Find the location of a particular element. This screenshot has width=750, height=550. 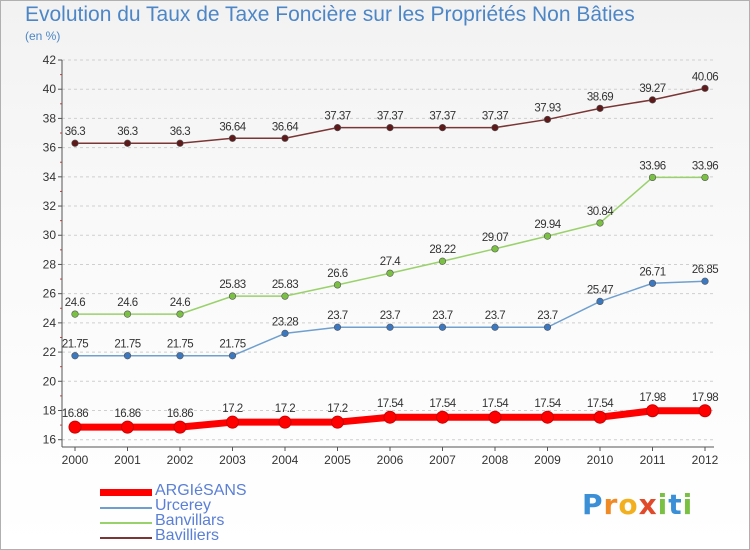

y-tick-label: 42 is located at coordinates (50, 60).